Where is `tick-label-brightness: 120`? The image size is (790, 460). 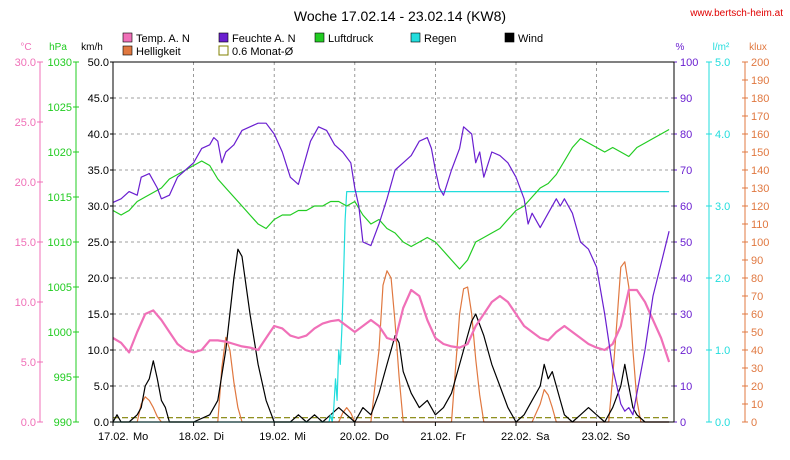
tick-label-brightness: 120 is located at coordinates (760, 207).